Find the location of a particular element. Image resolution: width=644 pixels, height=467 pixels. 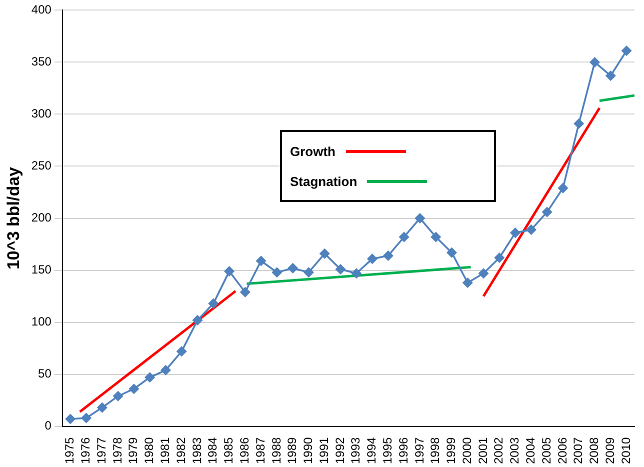

x-tick-label: 2001 is located at coordinates (483, 450).